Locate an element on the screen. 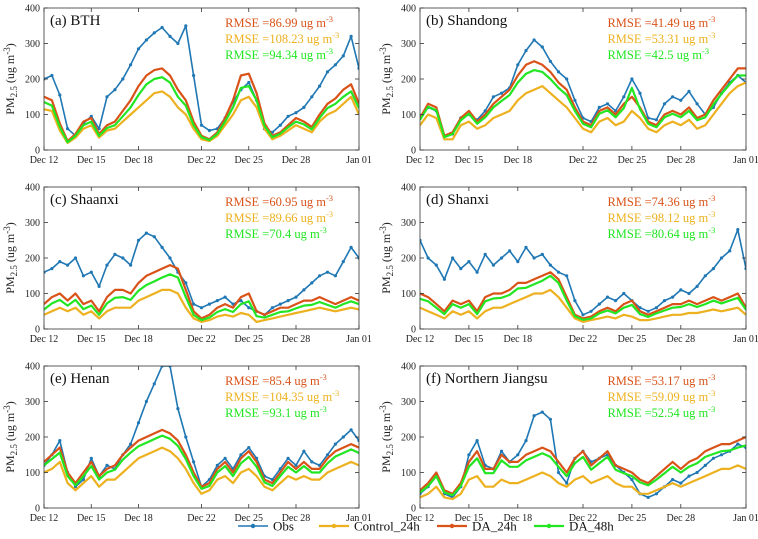 The width and height of the screenshot is (758, 539). rmse-label-da24: RMSE =41.49 ug m-3 is located at coordinates (661, 22).